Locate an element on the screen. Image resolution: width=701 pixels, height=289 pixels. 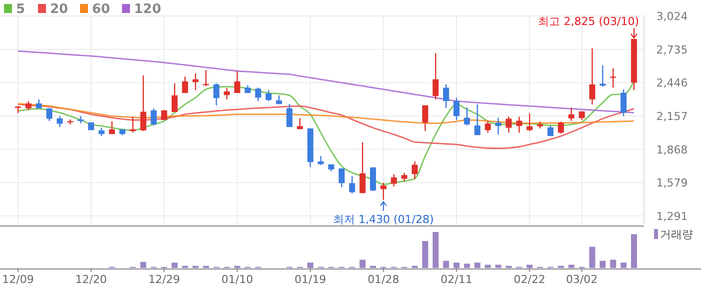
y-tick-label: 1,868 is located at coordinates (672, 149).